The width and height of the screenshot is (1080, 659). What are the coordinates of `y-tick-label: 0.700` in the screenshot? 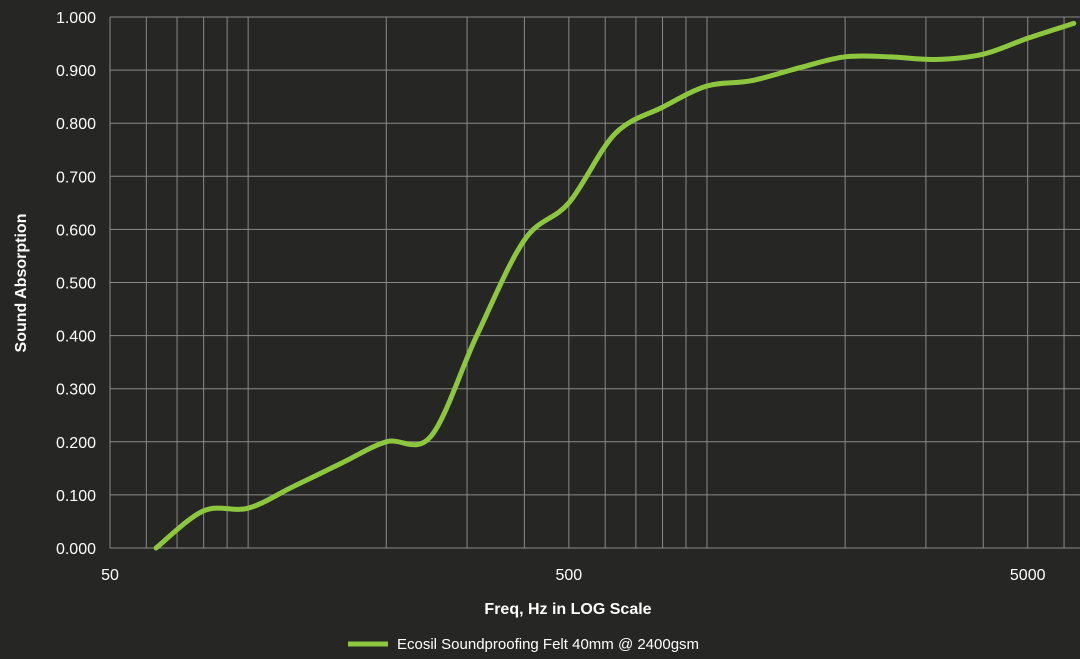 It's located at (76, 177).